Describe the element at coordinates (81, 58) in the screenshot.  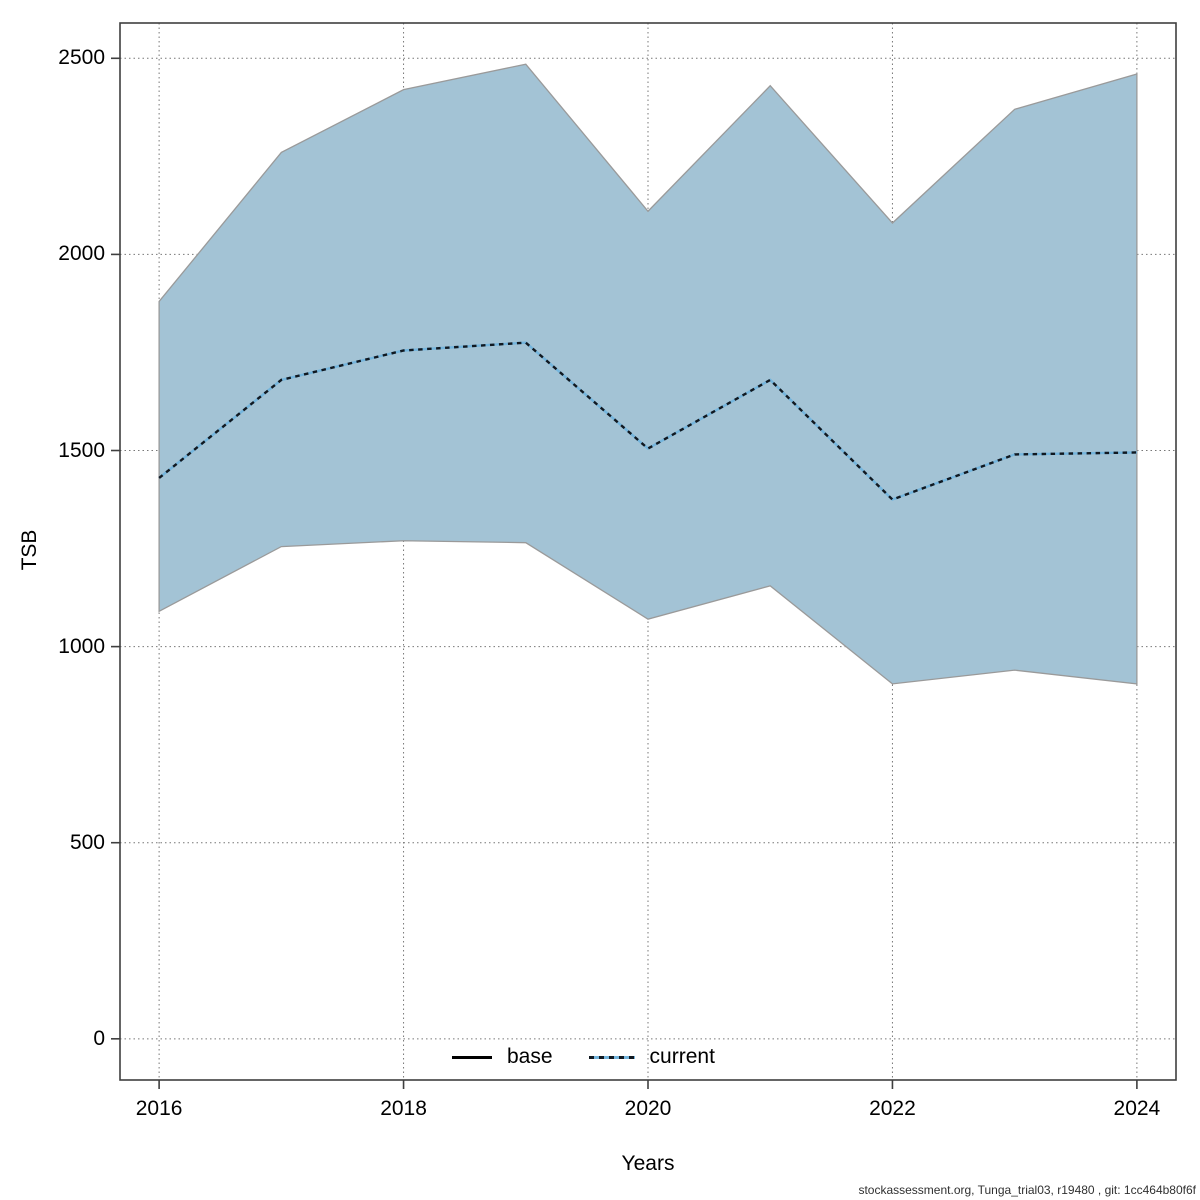
I see `y-tick-label: 2500` at that location.